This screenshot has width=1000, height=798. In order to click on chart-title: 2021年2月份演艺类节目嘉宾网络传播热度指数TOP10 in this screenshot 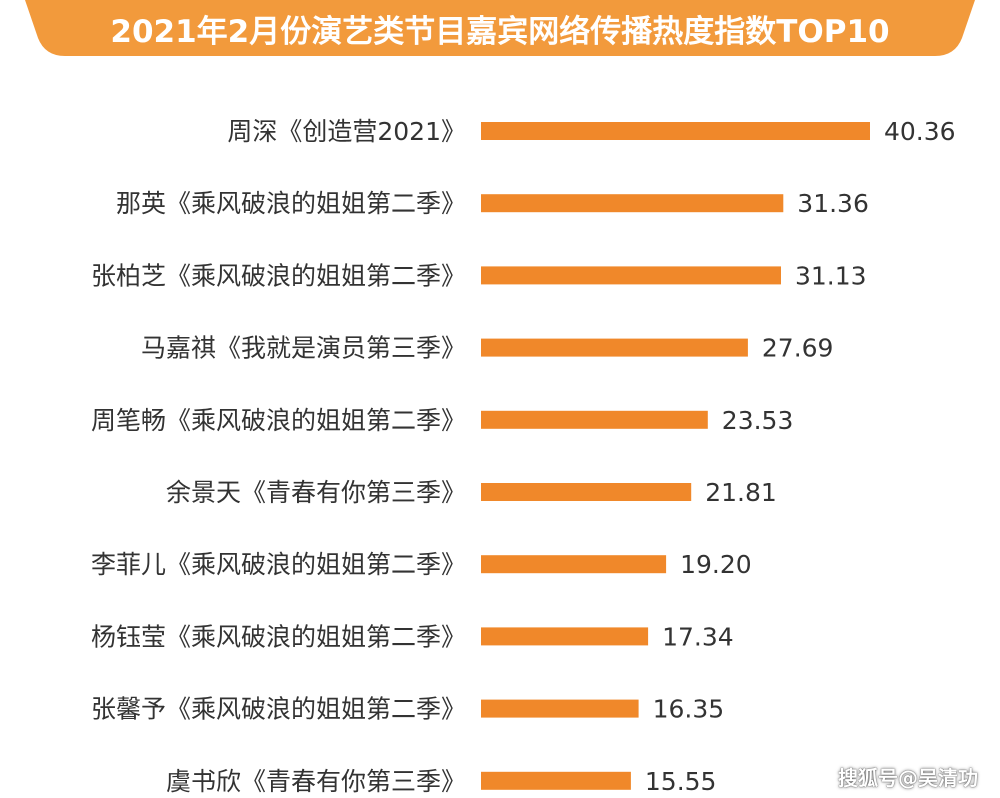, I will do `click(500, 32)`.